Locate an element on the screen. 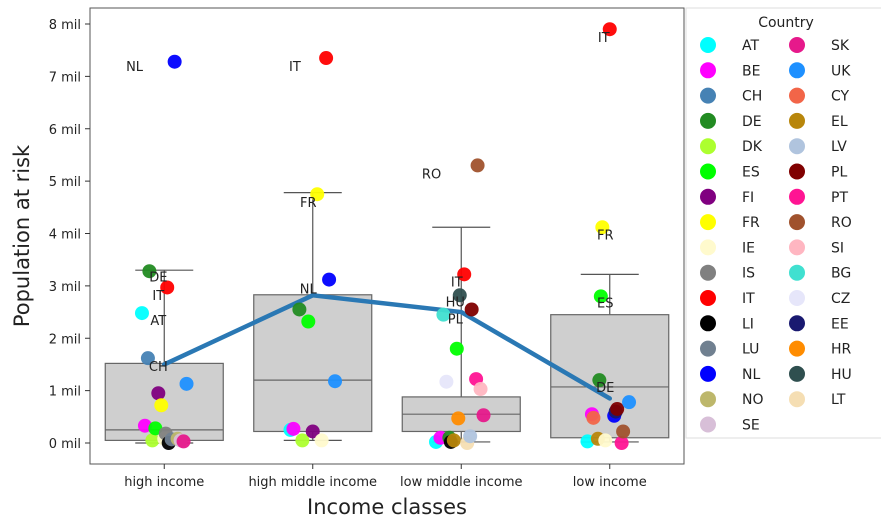 Image resolution: width=881 pixels, height=520 pixels. legend-label: ES is located at coordinates (751, 173).